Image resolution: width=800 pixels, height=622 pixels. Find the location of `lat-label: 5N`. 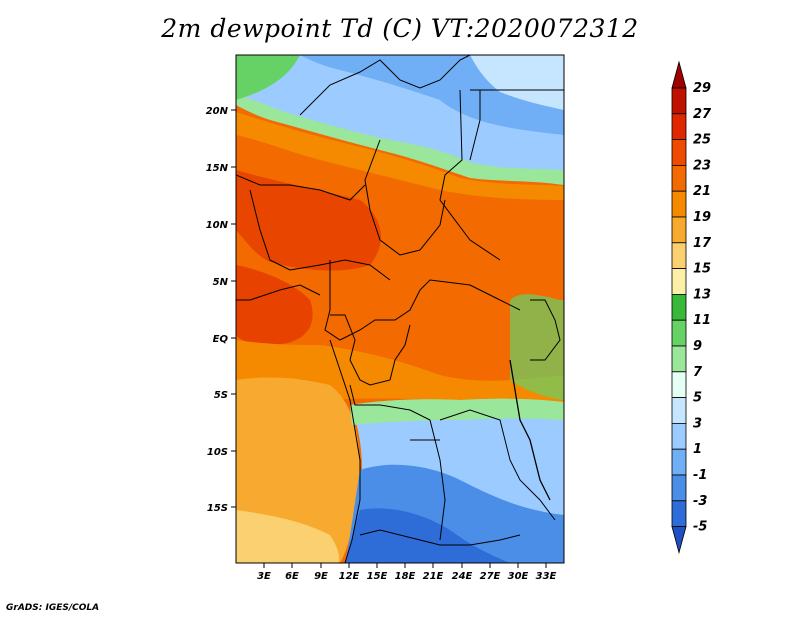

lat-label: 5N is located at coordinates (221, 282).